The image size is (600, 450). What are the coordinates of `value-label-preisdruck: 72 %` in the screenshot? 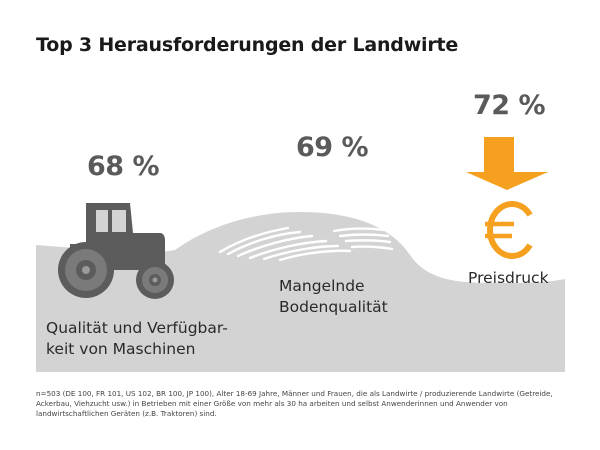 It's located at (509, 105).